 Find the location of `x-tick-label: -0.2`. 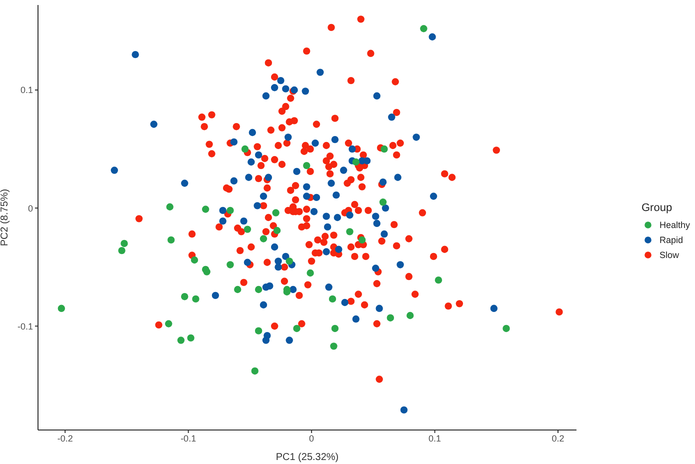

x-tick-label: -0.2 is located at coordinates (65, 438).